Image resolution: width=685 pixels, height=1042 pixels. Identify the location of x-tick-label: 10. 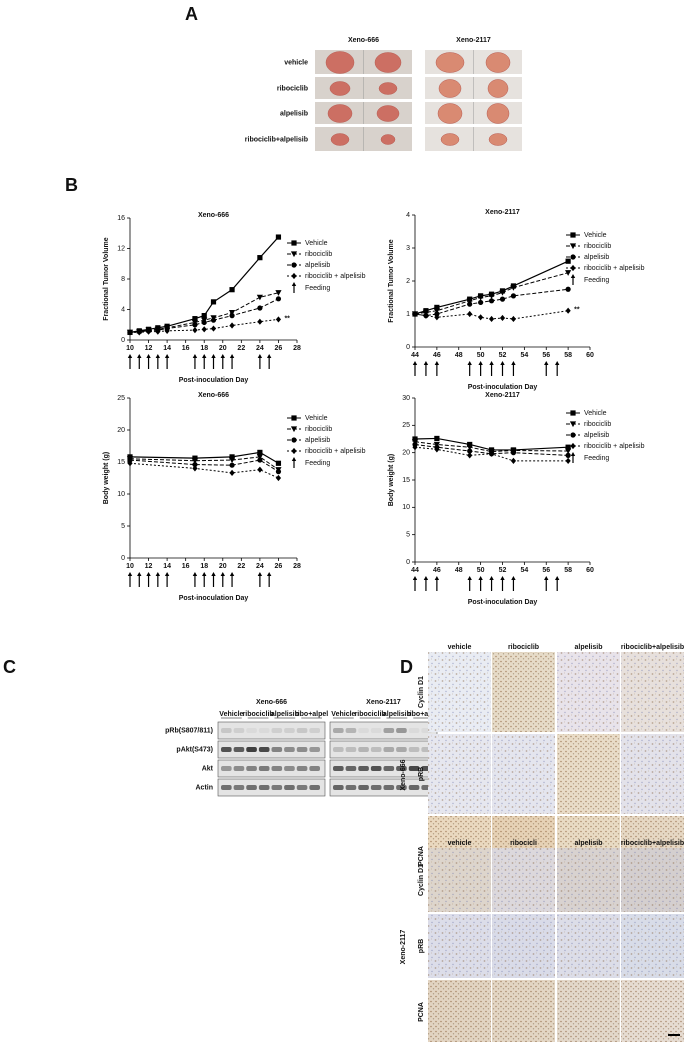
(130, 348).